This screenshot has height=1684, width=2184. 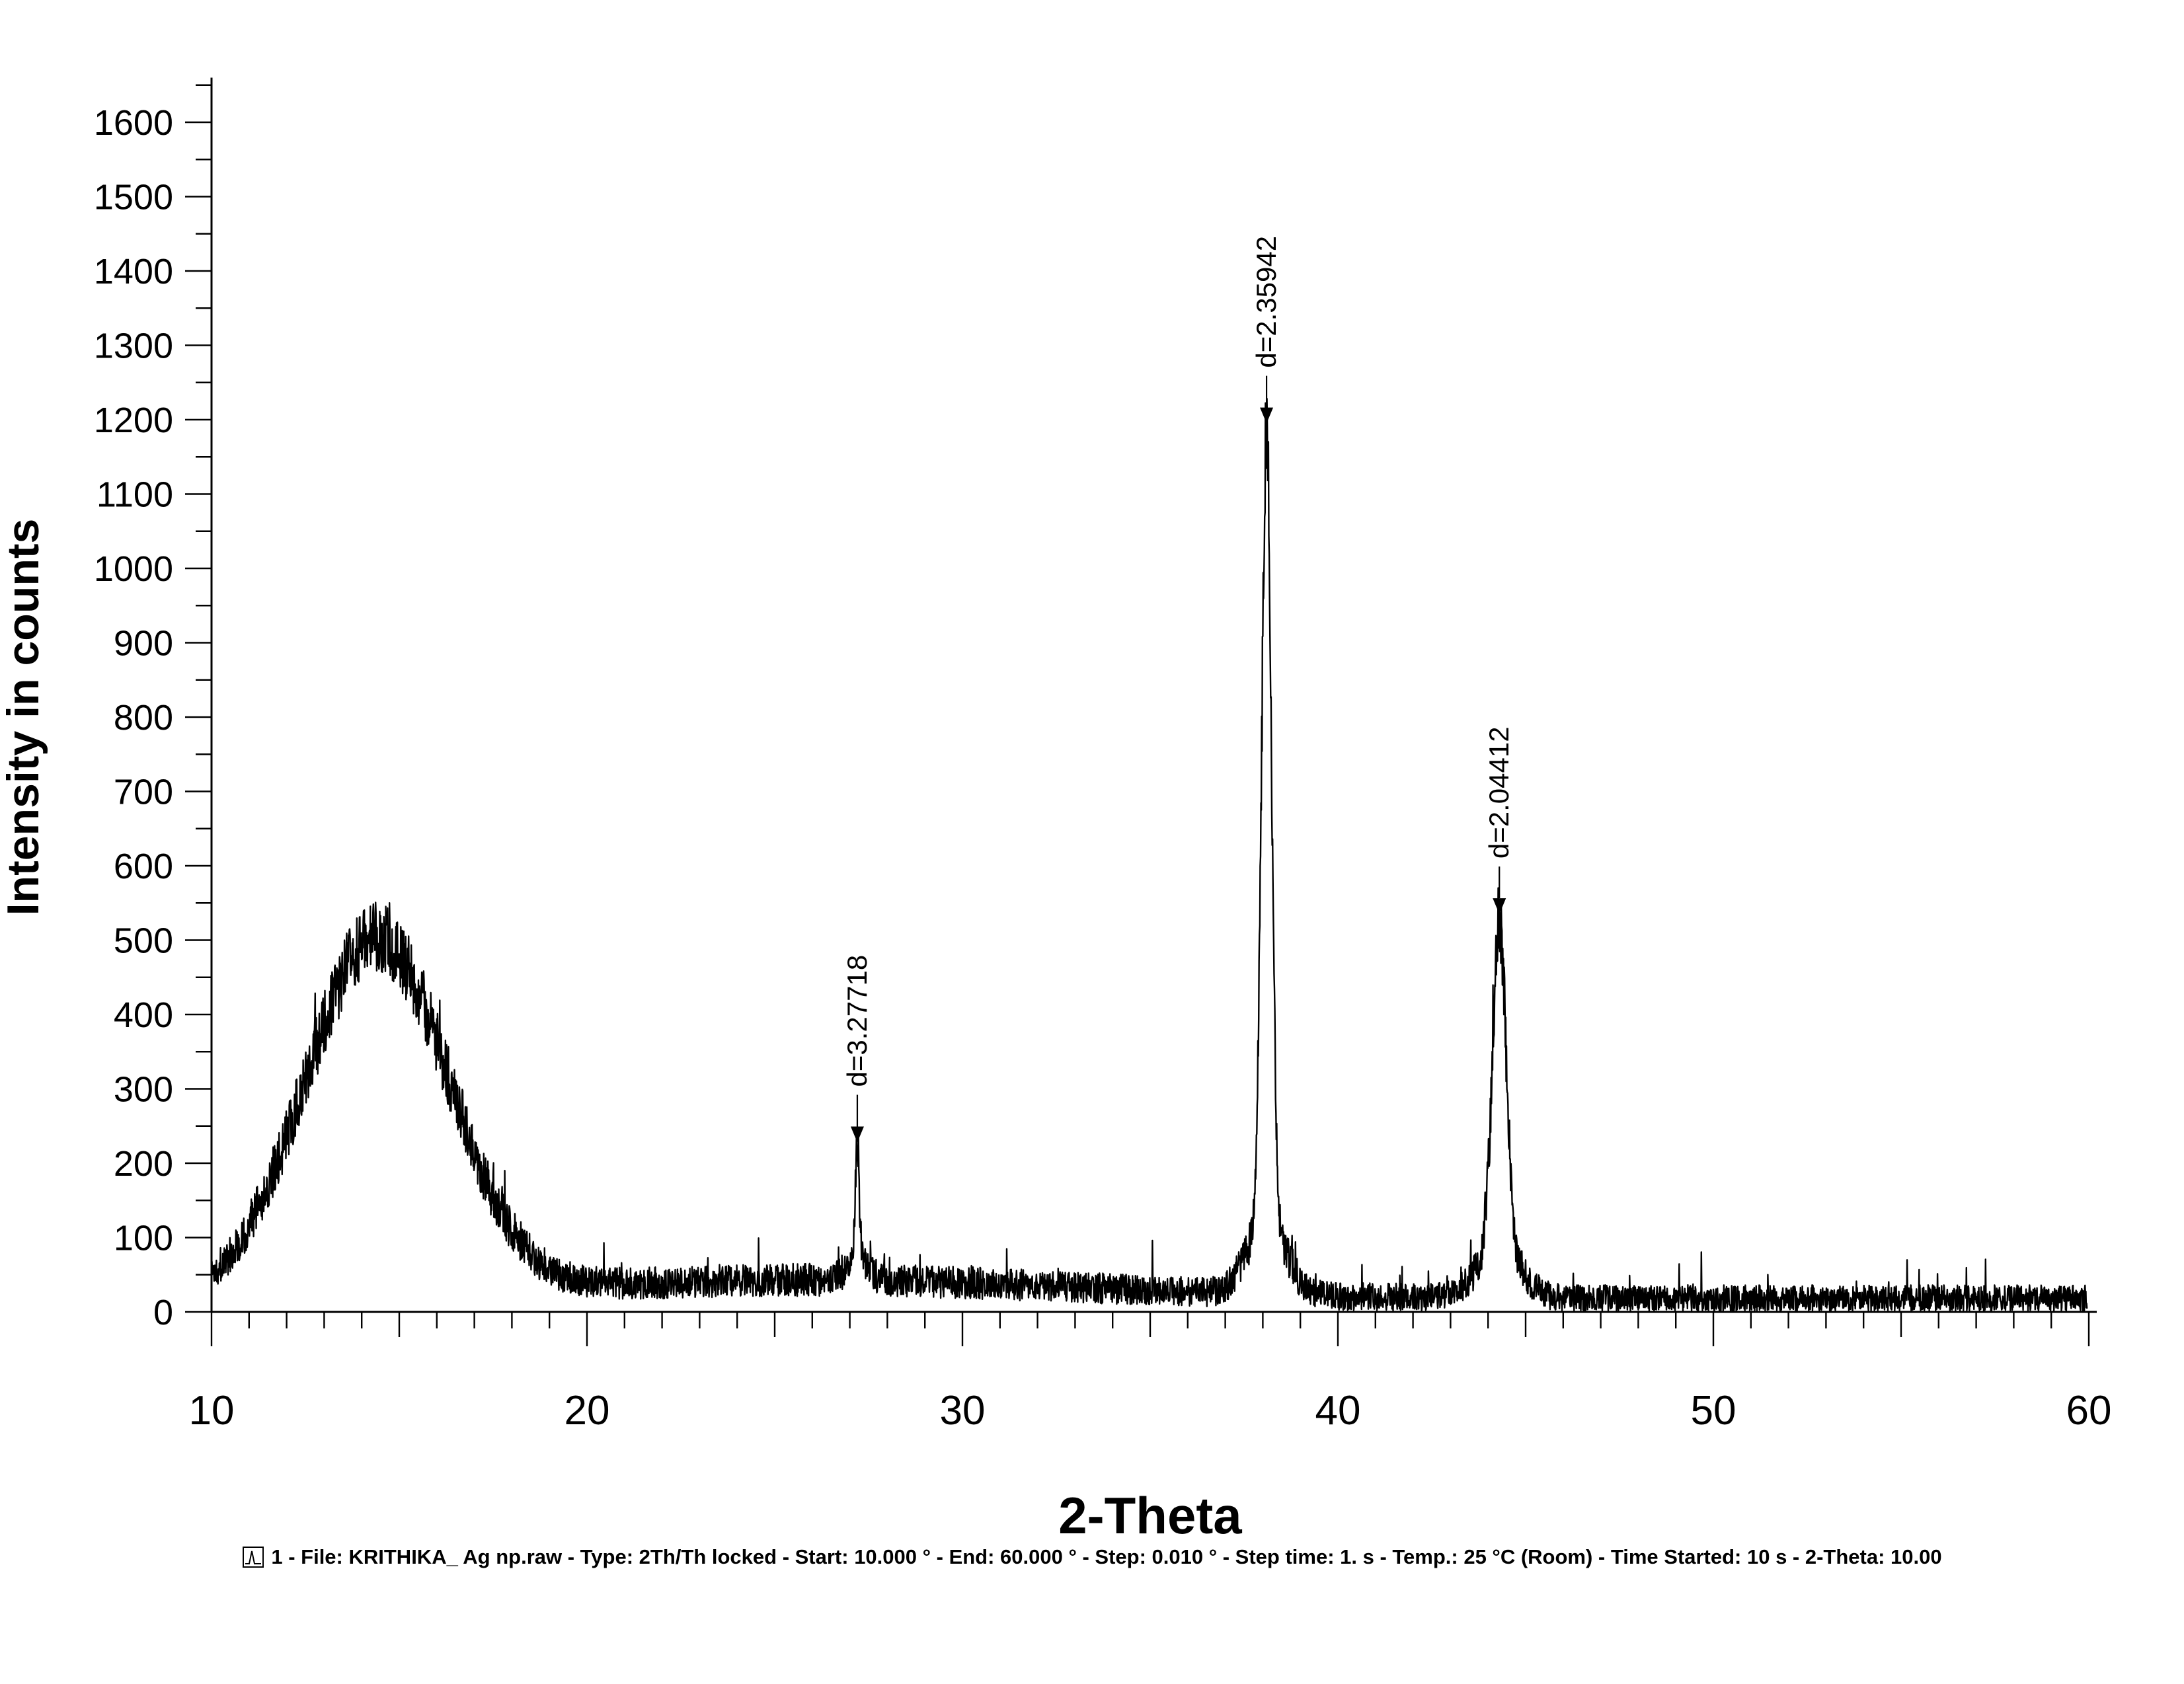 What do you see at coordinates (133, 345) in the screenshot?
I see `y-tick-label: 1300` at bounding box center [133, 345].